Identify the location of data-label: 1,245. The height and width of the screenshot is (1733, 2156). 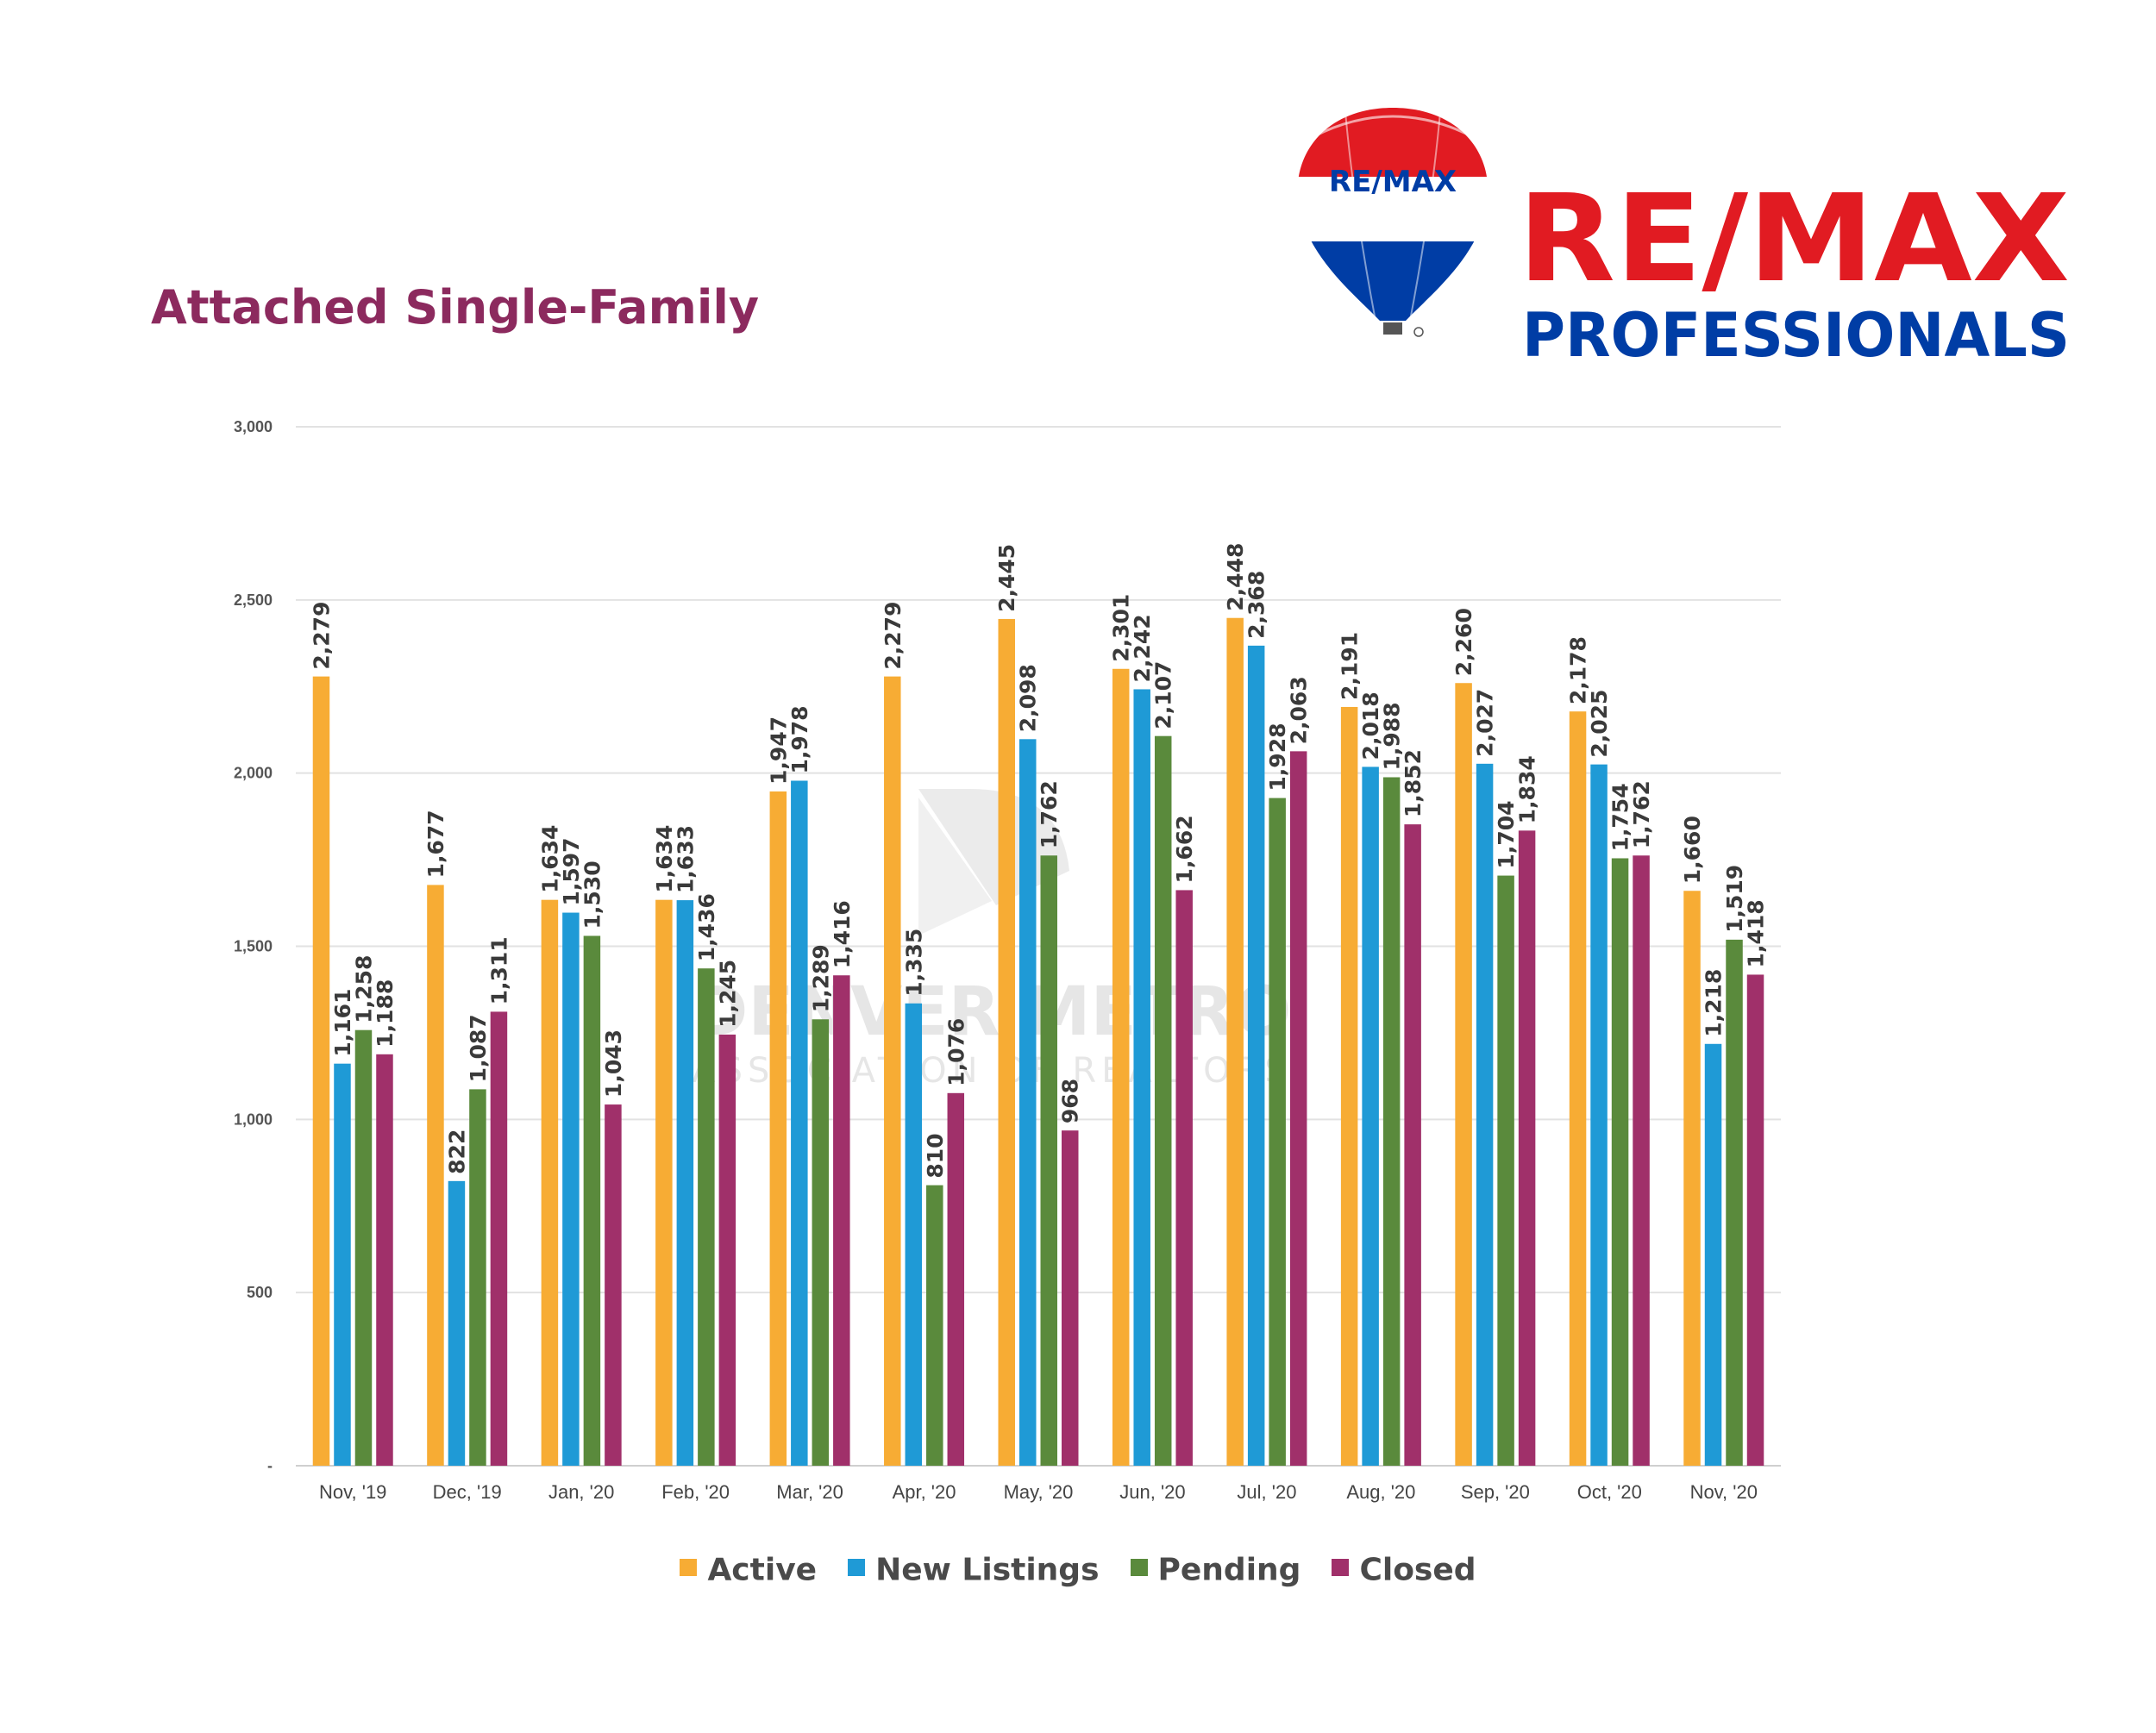
(727, 994).